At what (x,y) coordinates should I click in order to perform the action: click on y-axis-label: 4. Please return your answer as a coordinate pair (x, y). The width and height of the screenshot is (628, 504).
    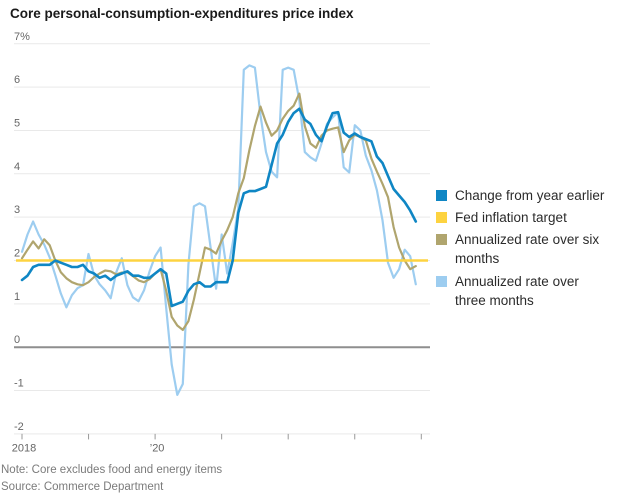
    Looking at the image, I should click on (17, 167).